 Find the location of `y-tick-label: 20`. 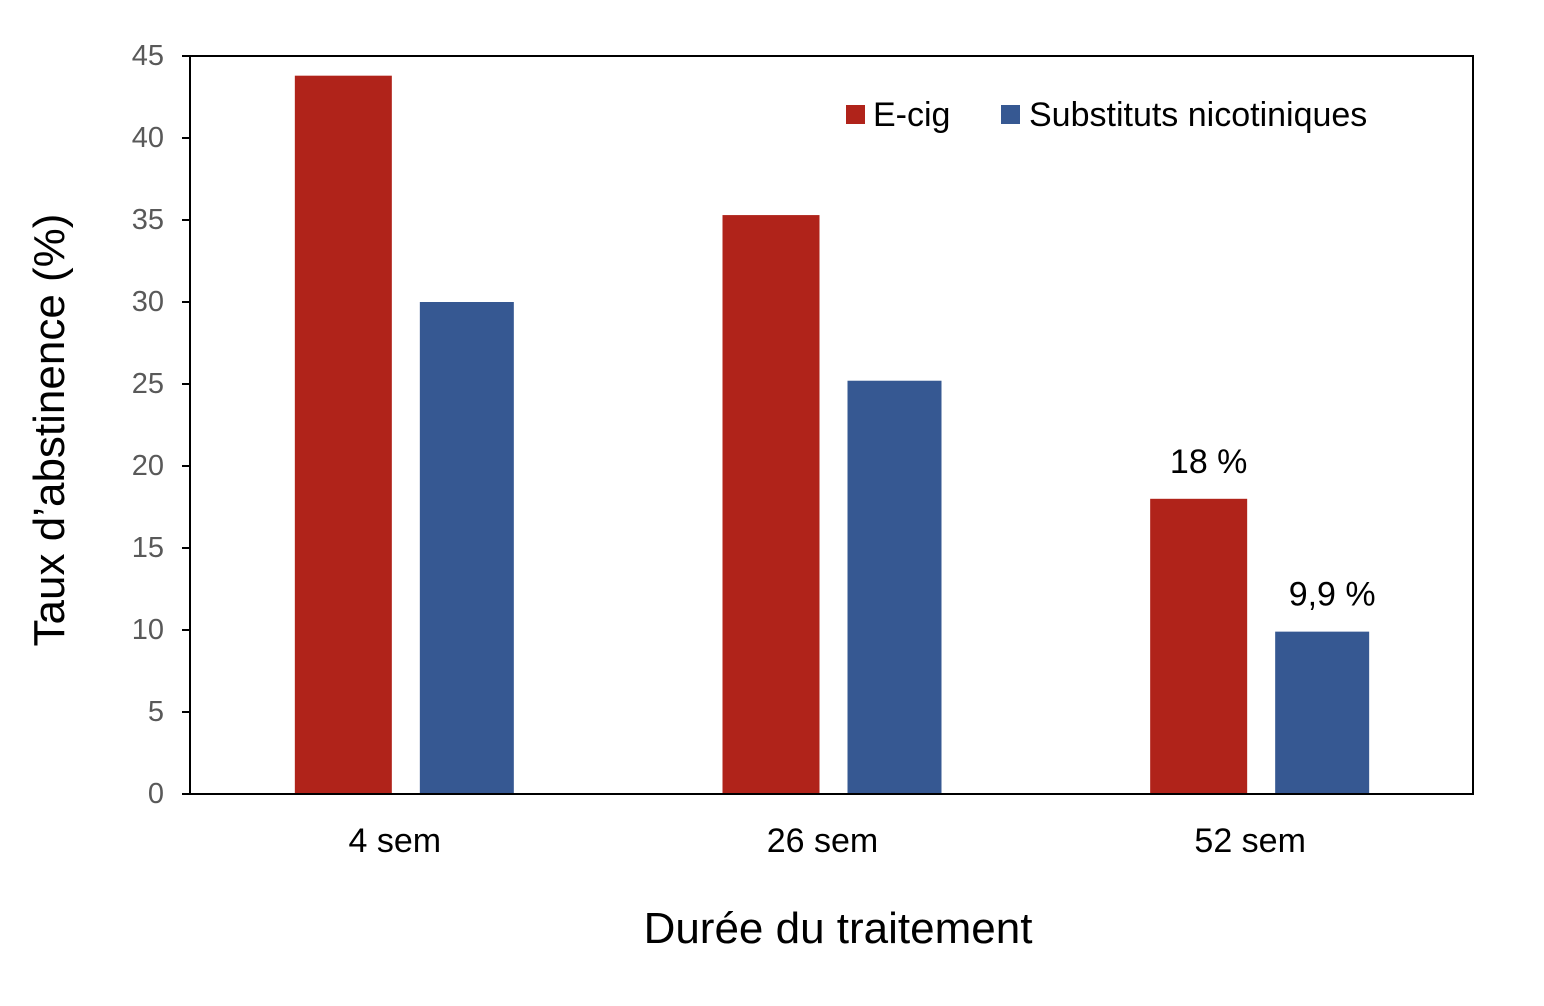

y-tick-label: 20 is located at coordinates (148, 466).